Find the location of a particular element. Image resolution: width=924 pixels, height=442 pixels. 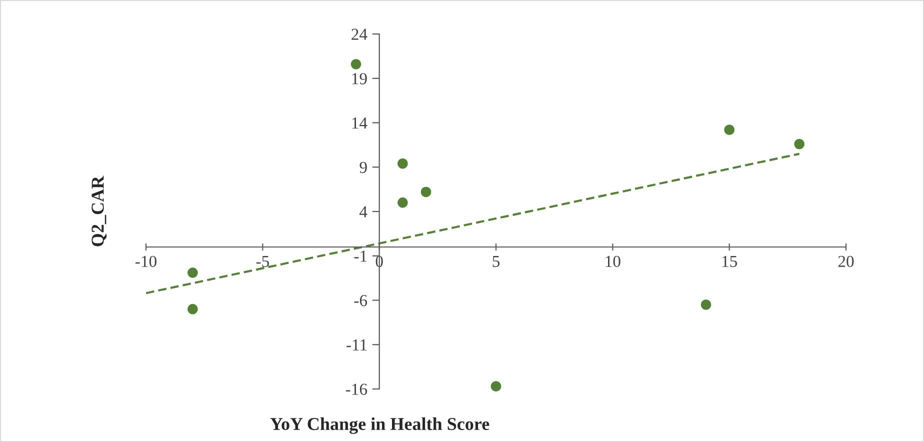

y-axis-title: Q2_CAR is located at coordinates (99, 211).